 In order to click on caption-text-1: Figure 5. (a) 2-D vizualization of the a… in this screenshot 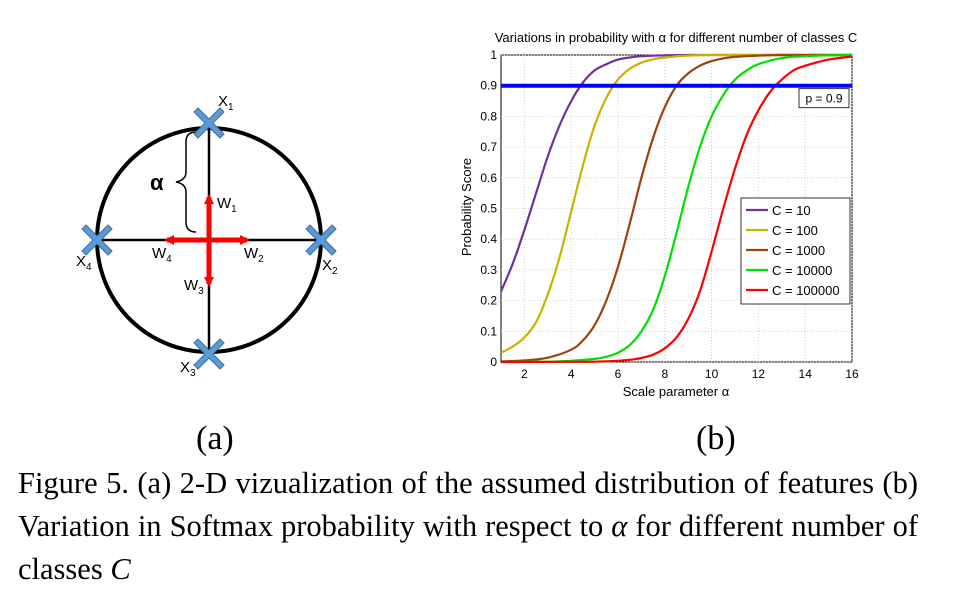, I will do `click(468, 504)`.